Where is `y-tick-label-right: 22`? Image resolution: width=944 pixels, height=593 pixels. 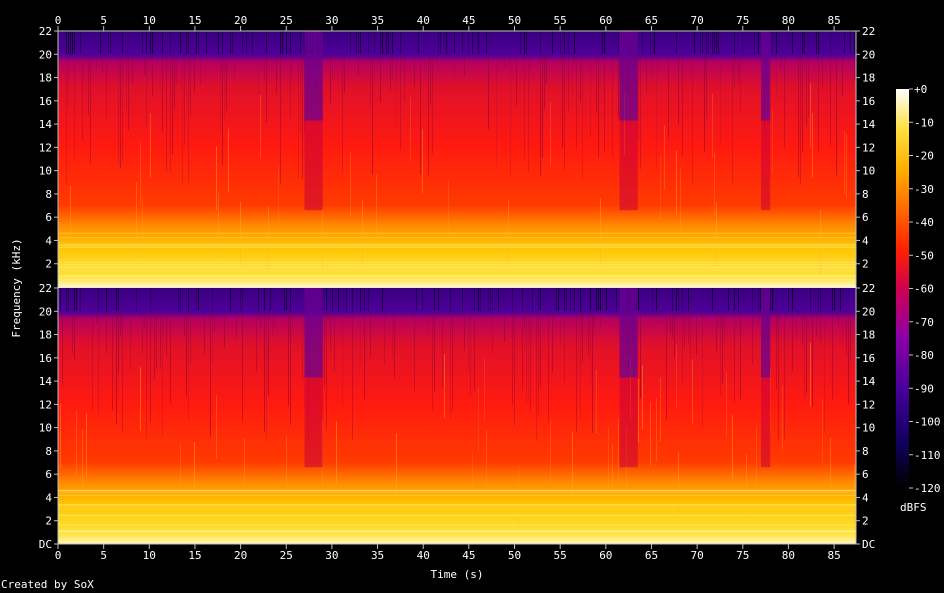 y-tick-label-right: 22 is located at coordinates (868, 288).